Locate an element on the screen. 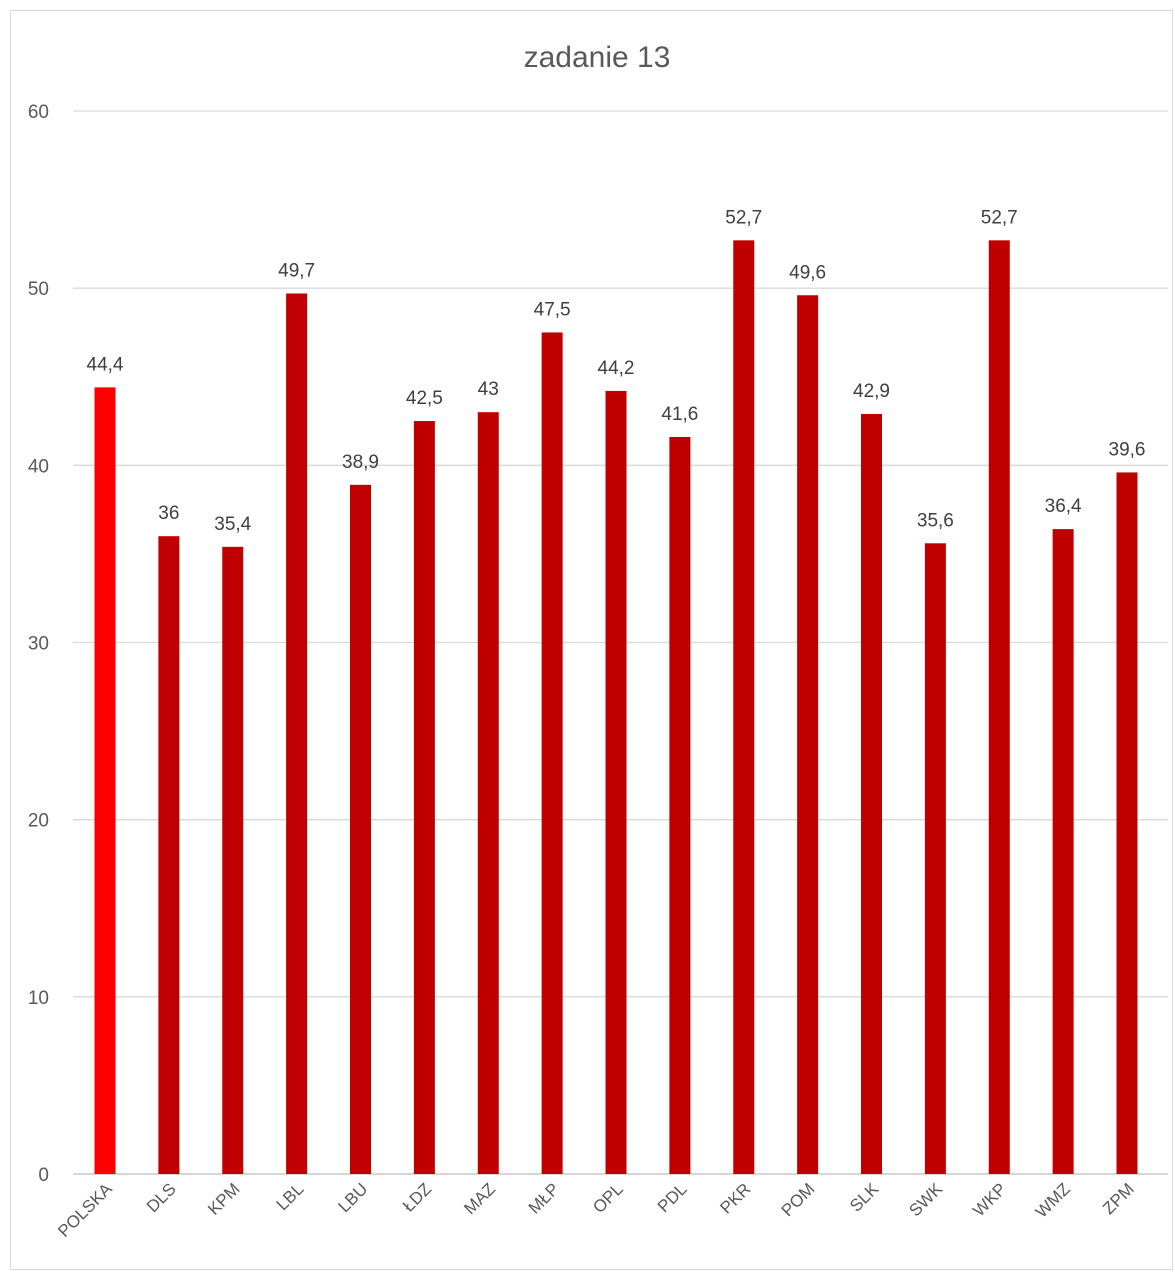 The image size is (1175, 1272). category-label: POM is located at coordinates (798, 1199).